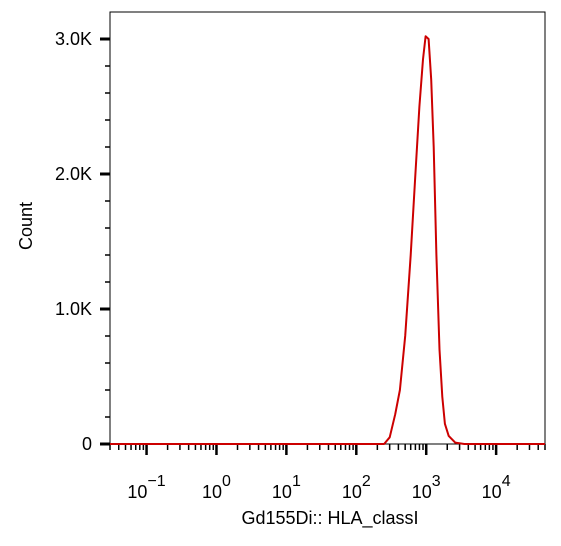  Describe the element at coordinates (73, 39) in the screenshot. I see `y-tick-label: 3.0K` at that location.